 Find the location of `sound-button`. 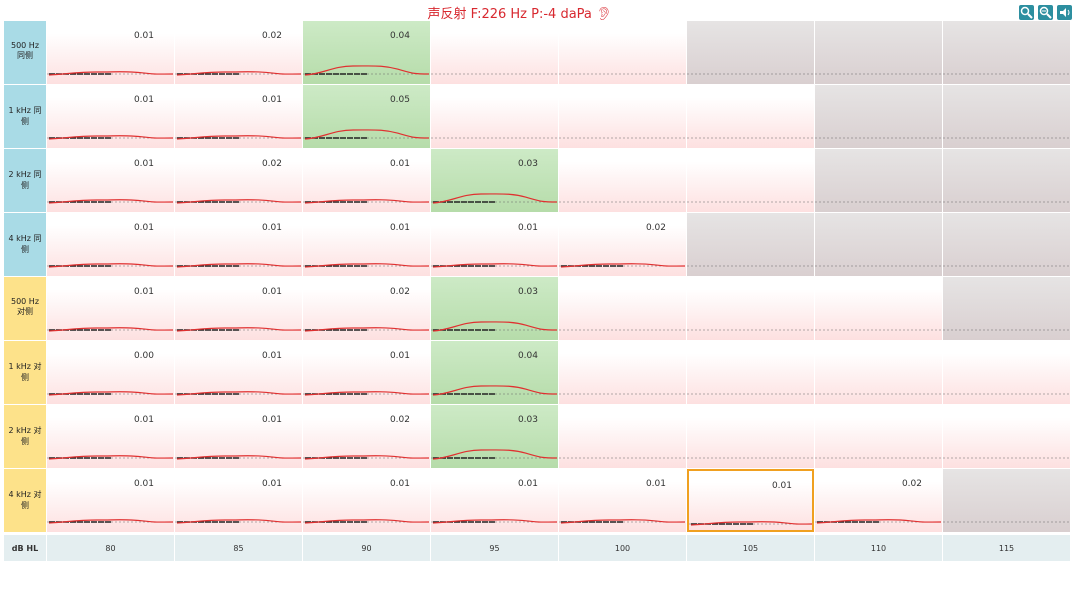

sound-button is located at coordinates (1064, 12).